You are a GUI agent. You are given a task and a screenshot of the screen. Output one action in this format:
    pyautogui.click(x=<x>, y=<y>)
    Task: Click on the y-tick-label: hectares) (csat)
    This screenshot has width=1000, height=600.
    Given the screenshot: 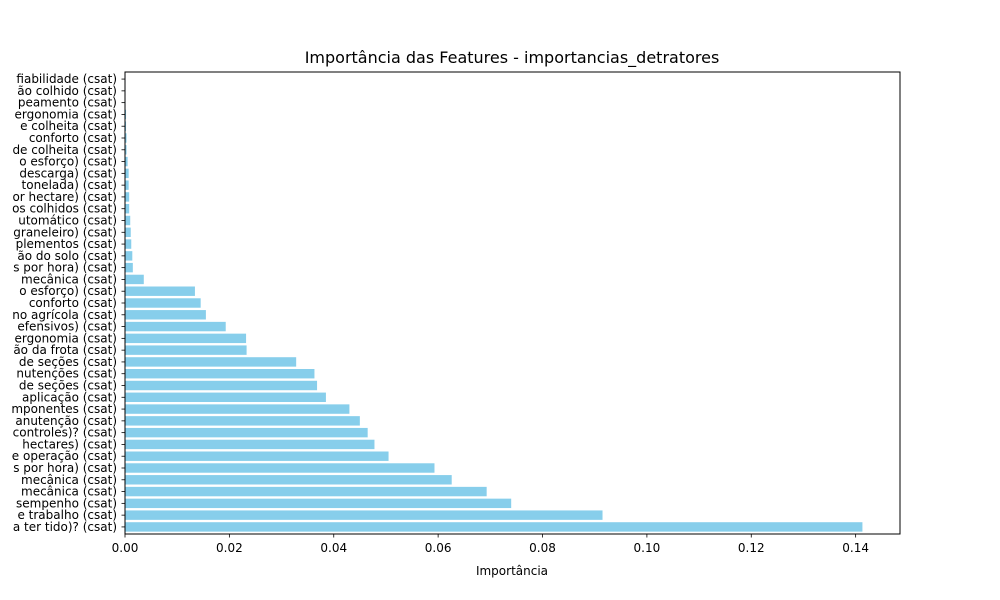 What is the action you would take?
    pyautogui.click(x=69, y=444)
    